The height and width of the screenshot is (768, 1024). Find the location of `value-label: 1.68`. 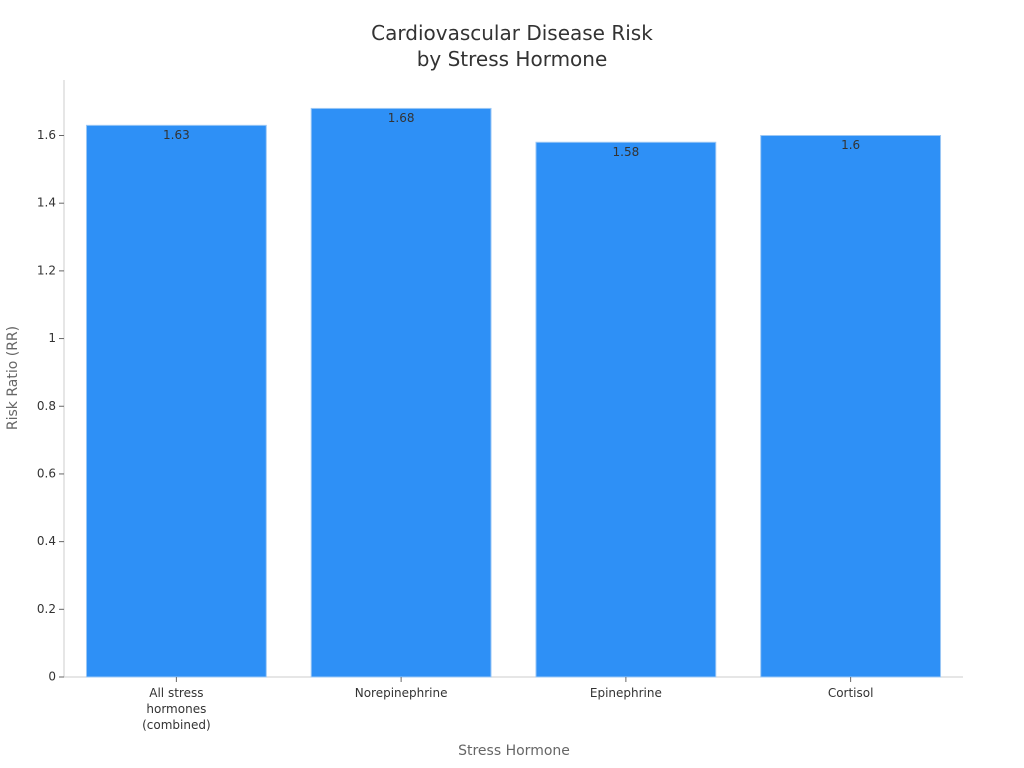

value-label: 1.68 is located at coordinates (401, 118).